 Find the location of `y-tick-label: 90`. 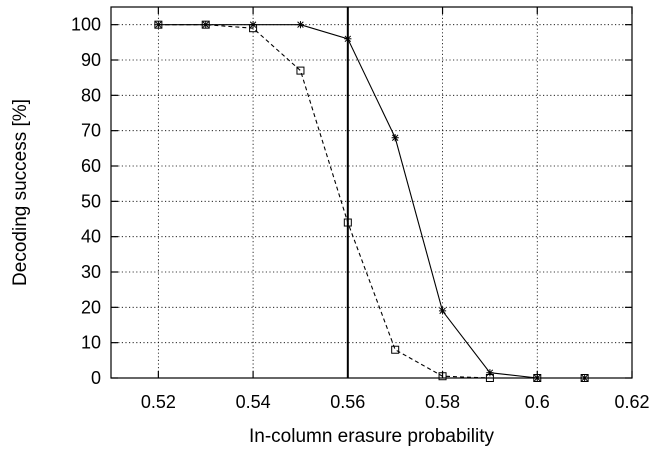

y-tick-label: 90 is located at coordinates (91, 60).